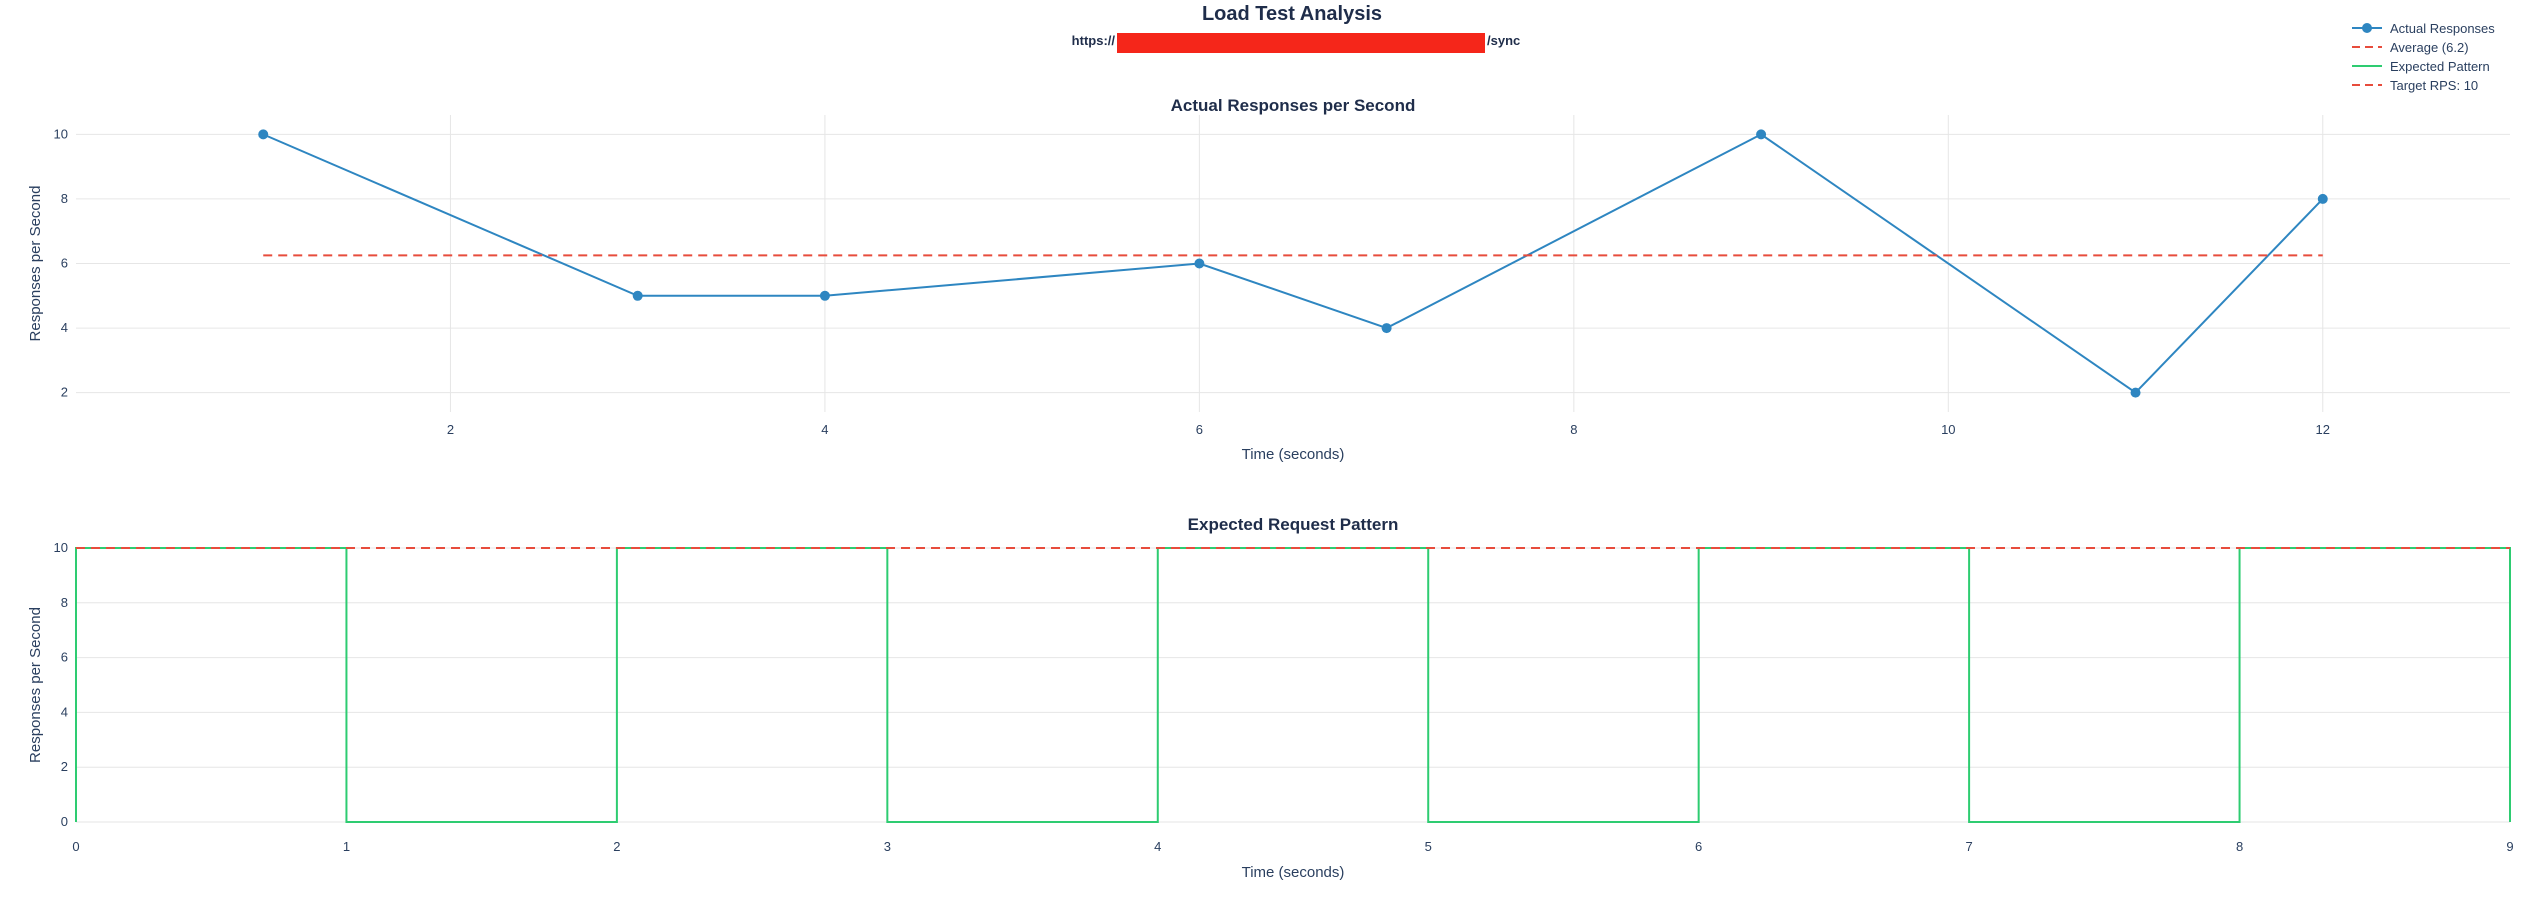 The image size is (2525, 920). What do you see at coordinates (1301, 43) in the screenshot?
I see `url-redaction` at bounding box center [1301, 43].